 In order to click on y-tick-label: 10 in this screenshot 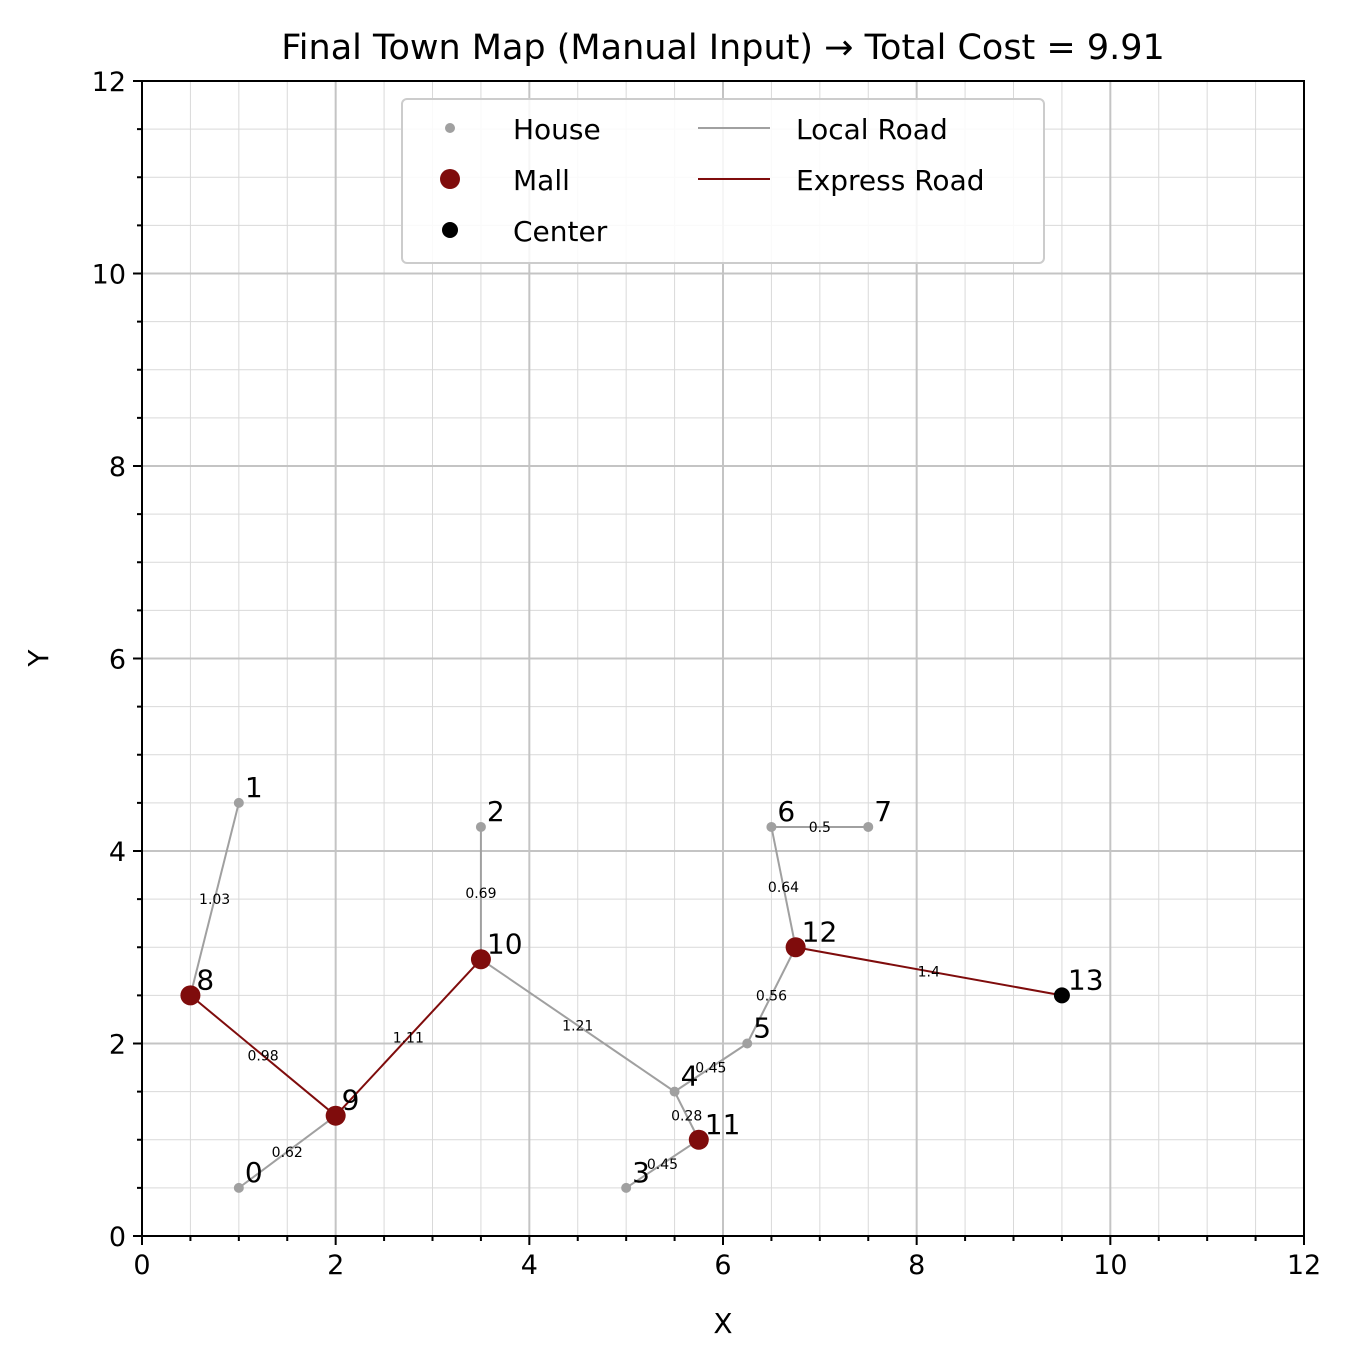, I will do `click(109, 275)`.